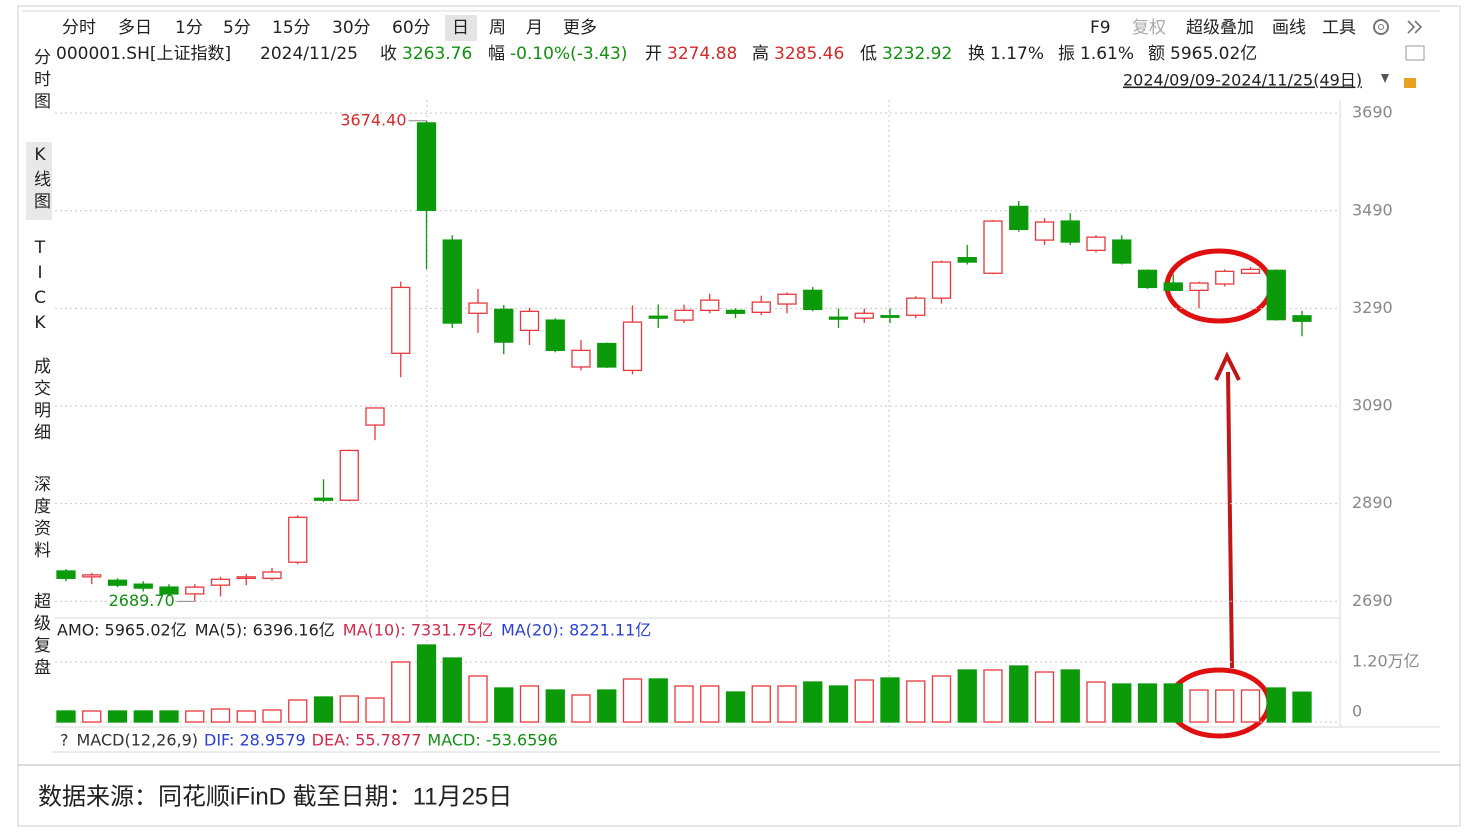  What do you see at coordinates (1415, 27) in the screenshot?
I see `expand-icon` at bounding box center [1415, 27].